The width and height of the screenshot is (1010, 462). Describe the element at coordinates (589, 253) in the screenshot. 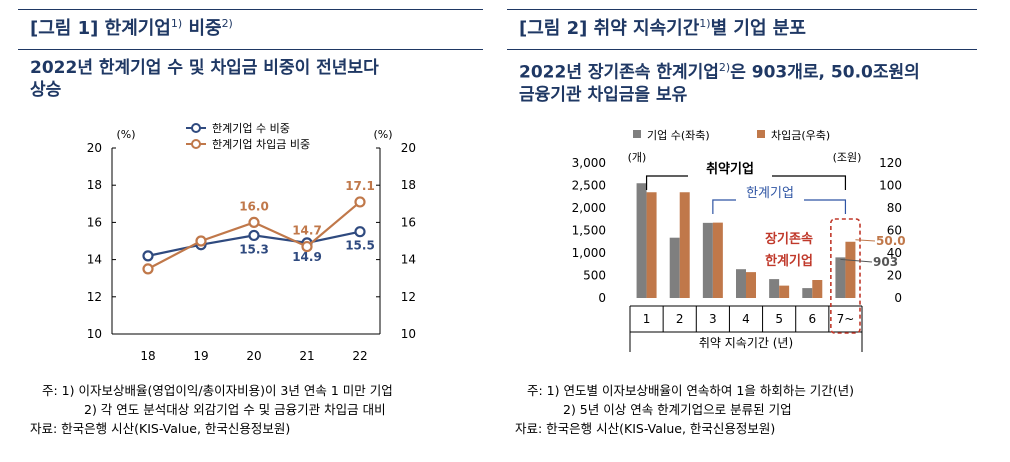

I see `y-tick-label-left: 1,000` at that location.